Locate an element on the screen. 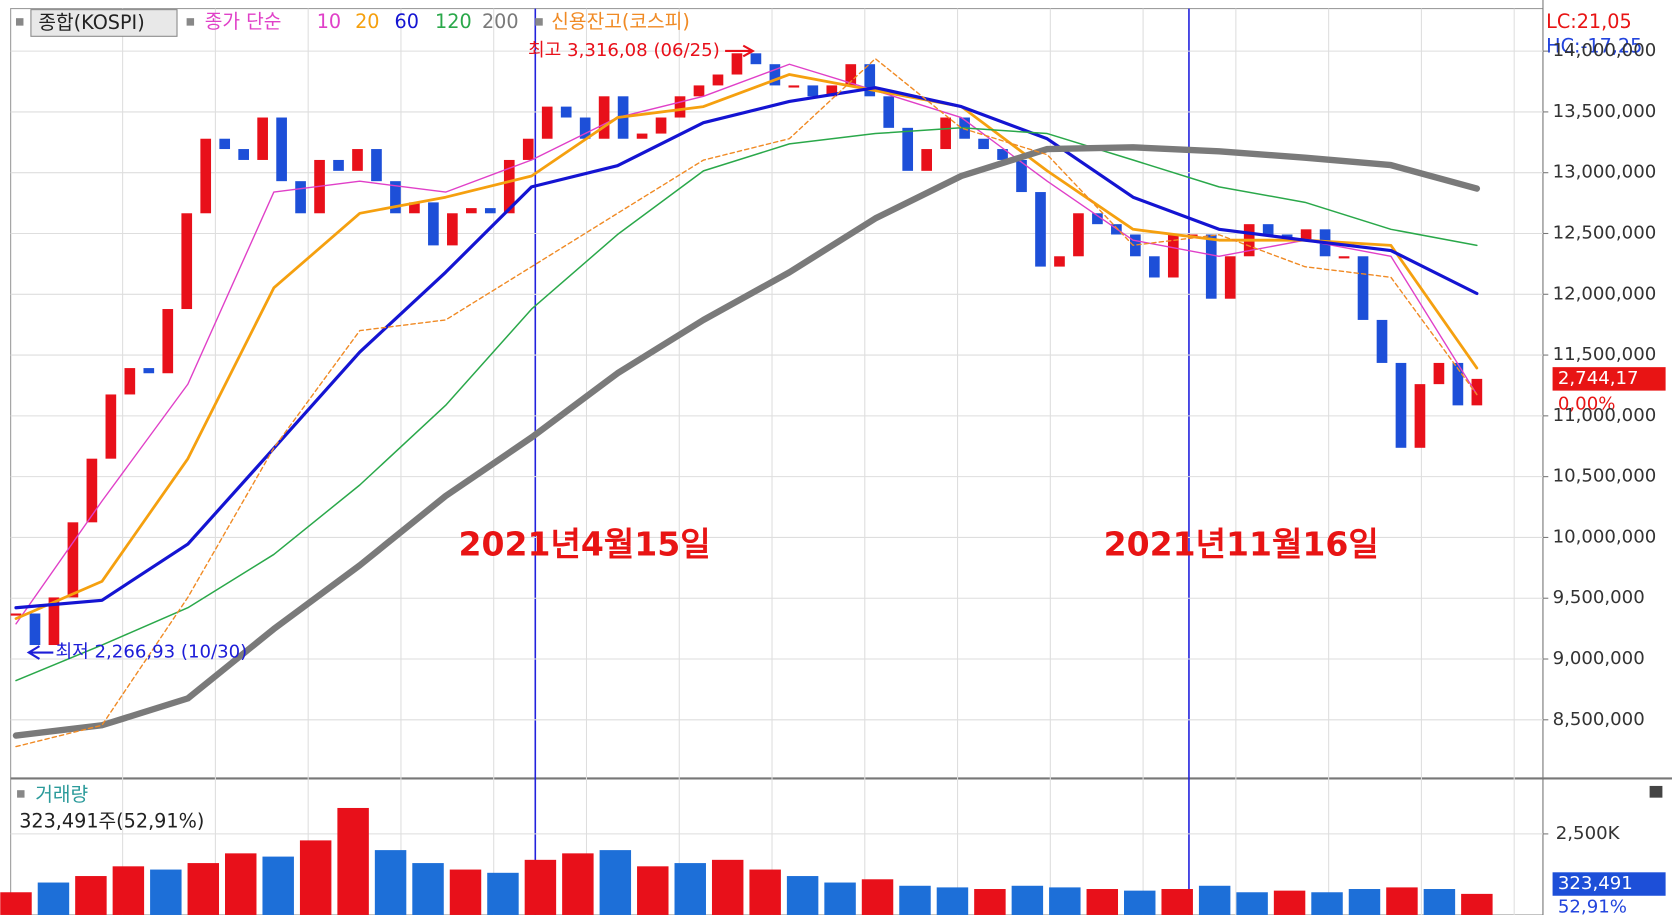 This screenshot has height=915, width=1672. change-label: 0,00% is located at coordinates (1587, 403).